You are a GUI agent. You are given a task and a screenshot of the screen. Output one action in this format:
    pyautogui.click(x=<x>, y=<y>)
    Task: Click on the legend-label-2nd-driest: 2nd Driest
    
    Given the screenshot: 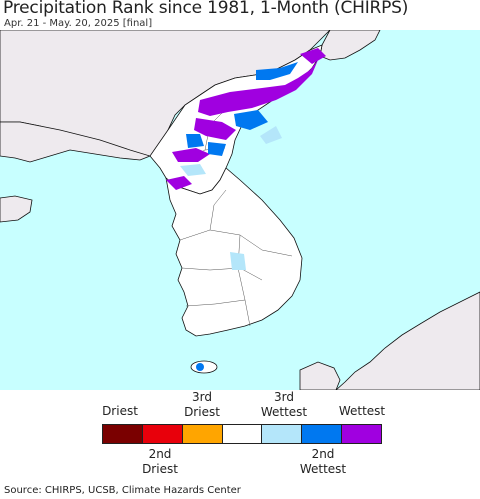 What is the action you would take?
    pyautogui.click(x=160, y=461)
    